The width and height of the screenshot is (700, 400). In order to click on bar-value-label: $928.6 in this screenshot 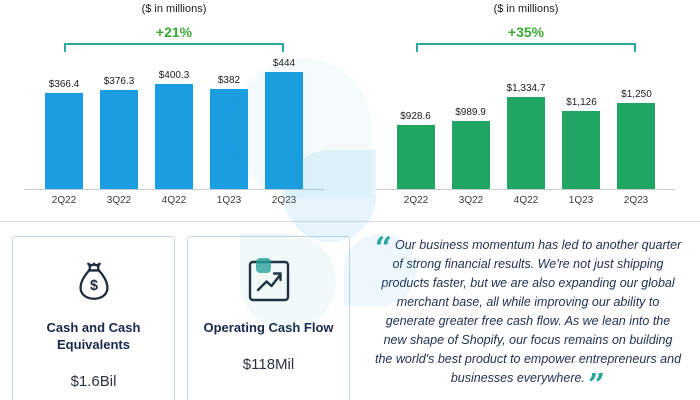, I will do `click(415, 116)`.